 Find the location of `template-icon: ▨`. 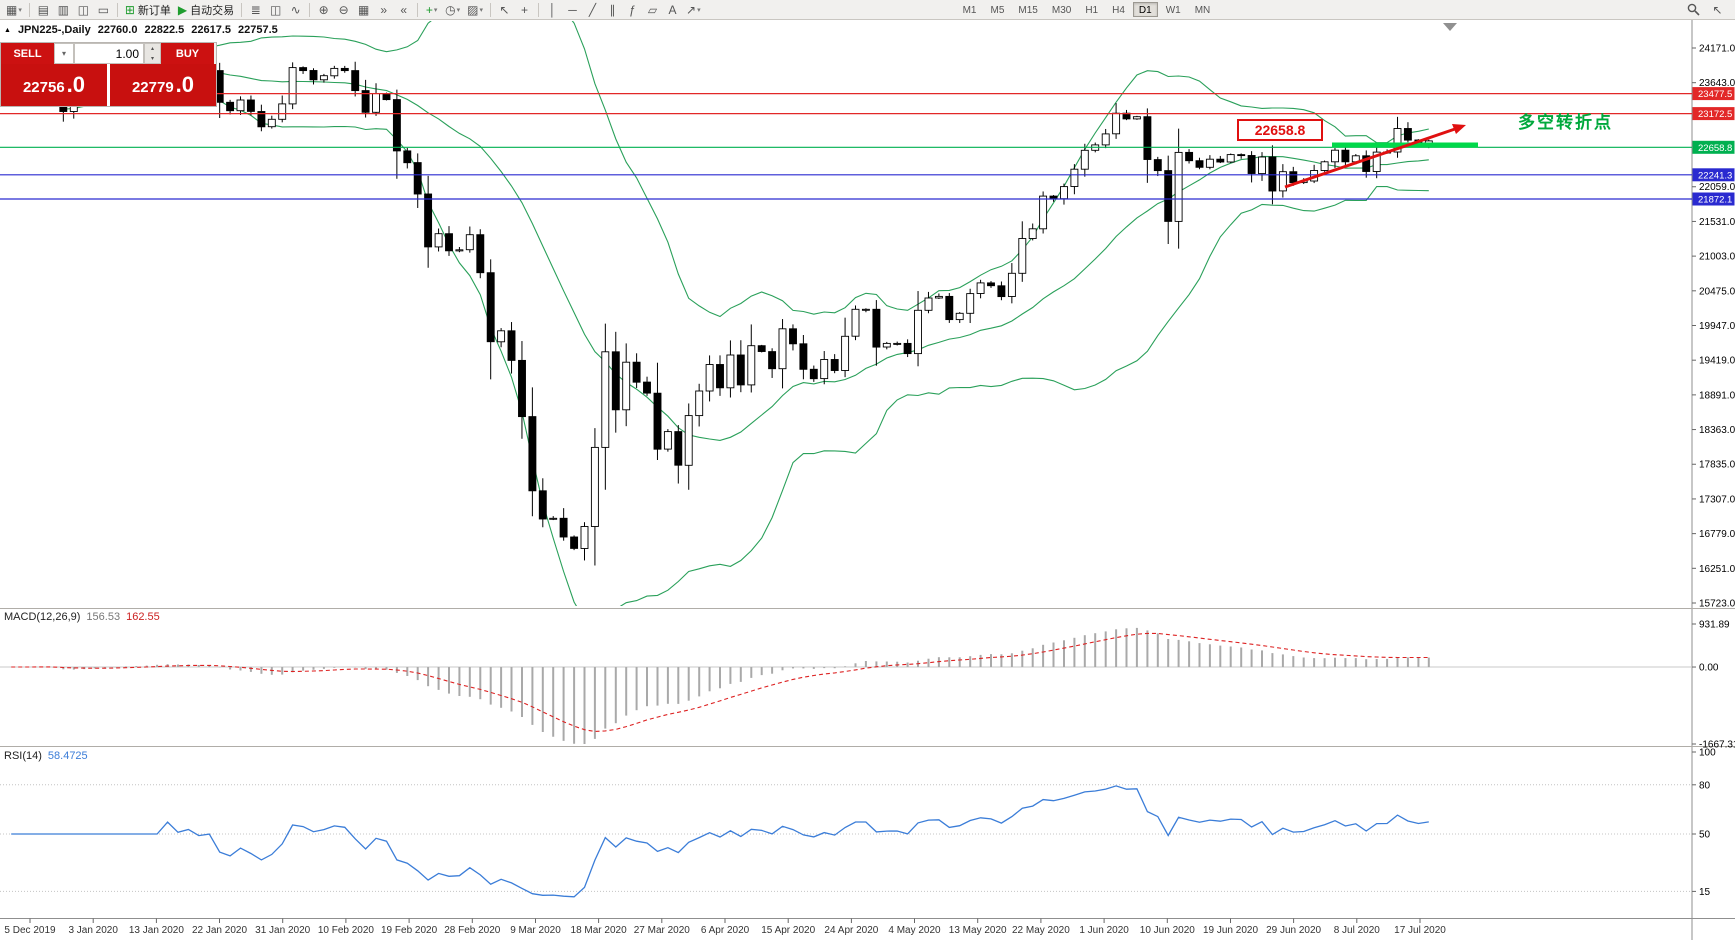

template-icon: ▨ is located at coordinates (473, 9).